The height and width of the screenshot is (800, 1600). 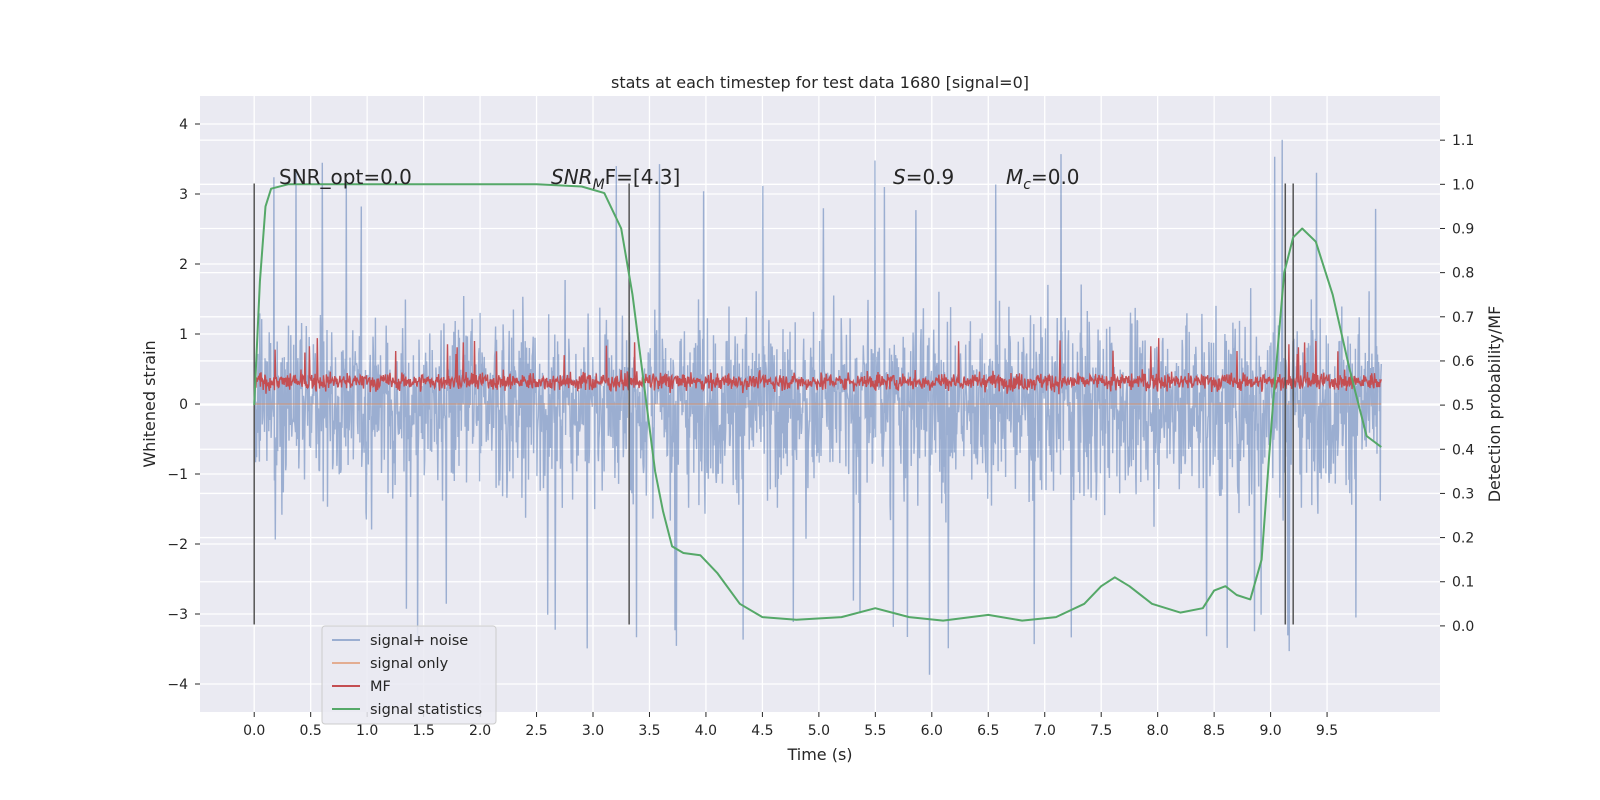 What do you see at coordinates (419, 641) in the screenshot?
I see `legend-label-signal-noise: signal+ noise` at bounding box center [419, 641].